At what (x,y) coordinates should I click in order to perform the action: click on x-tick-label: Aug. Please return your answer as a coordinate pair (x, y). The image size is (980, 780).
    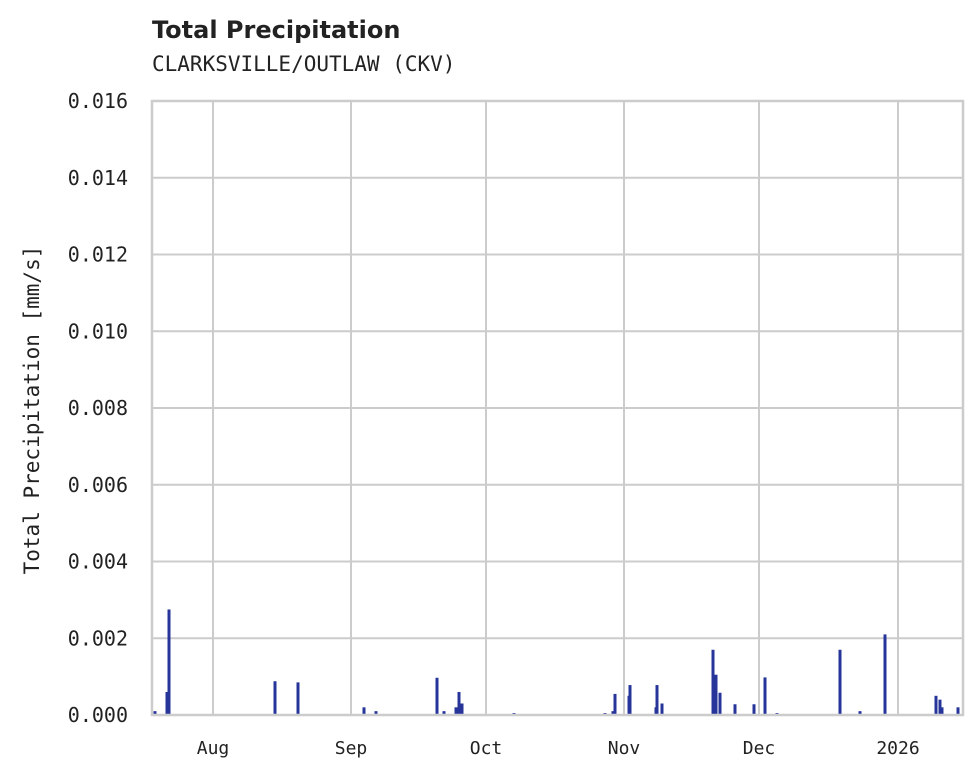
    Looking at the image, I should click on (213, 748).